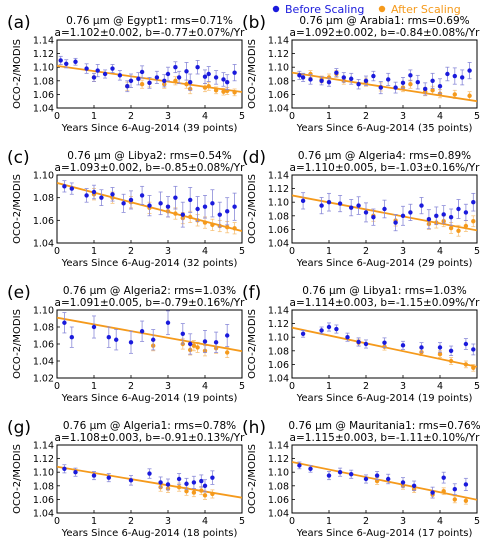 Image resolution: width=481 pixels, height=550 pixels. What do you see at coordinates (149, 344) in the screenshot?
I see `plot-frame` at bounding box center [149, 344].